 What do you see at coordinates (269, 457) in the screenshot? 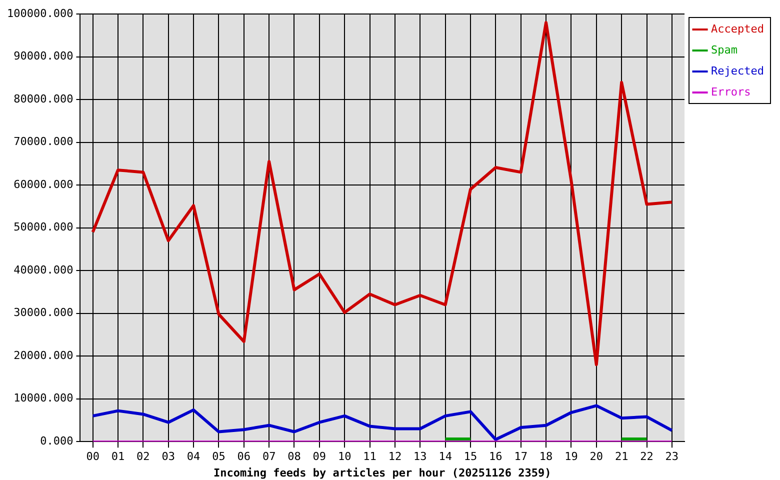
I see `x-tick-label: 07` at bounding box center [269, 457].